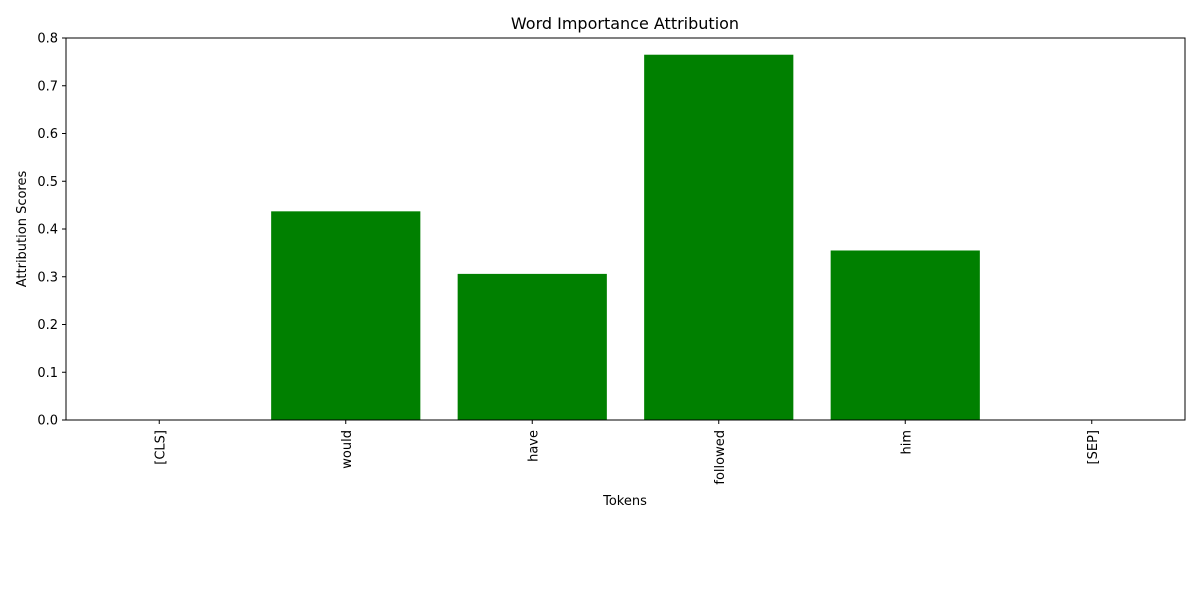 The image size is (1200, 600). Describe the element at coordinates (160, 447) in the screenshot. I see `x-tick-label: [CLS]` at that location.